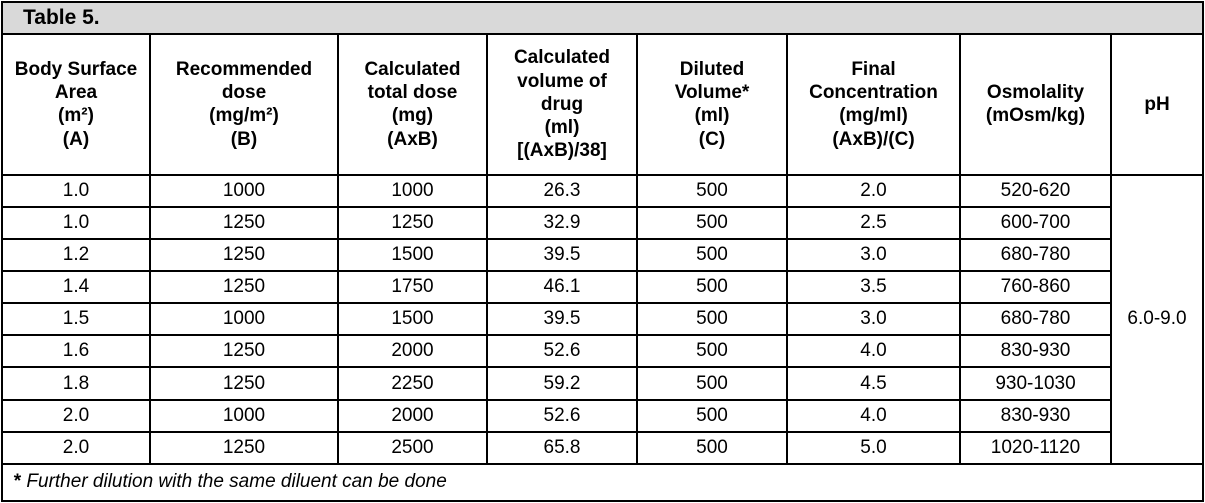  I want to click on cell-osmolality: 1020-1120, so click(1035, 447).